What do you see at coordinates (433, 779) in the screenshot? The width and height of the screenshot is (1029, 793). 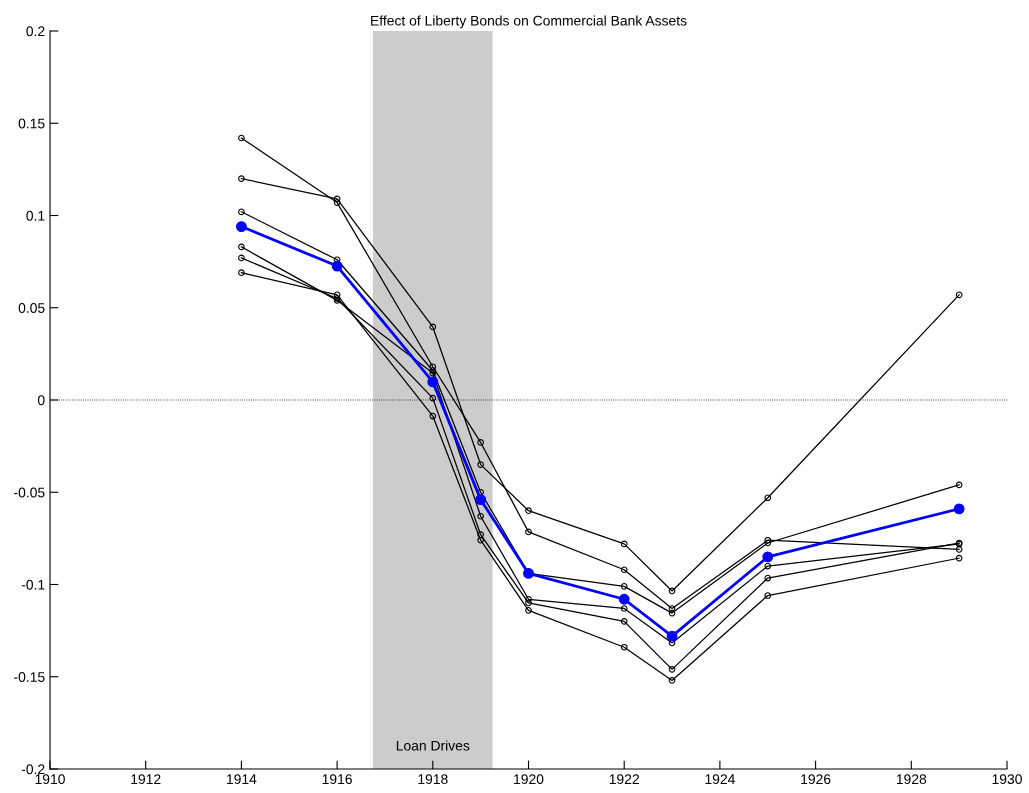 I see `x-tick-label: 1918` at bounding box center [433, 779].